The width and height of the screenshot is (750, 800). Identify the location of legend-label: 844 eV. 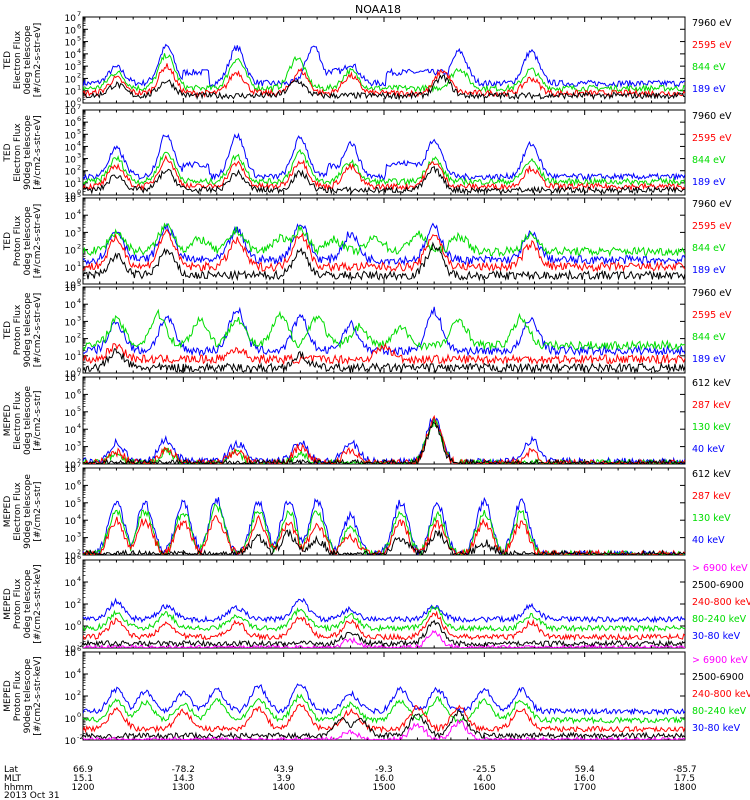
(709, 67).